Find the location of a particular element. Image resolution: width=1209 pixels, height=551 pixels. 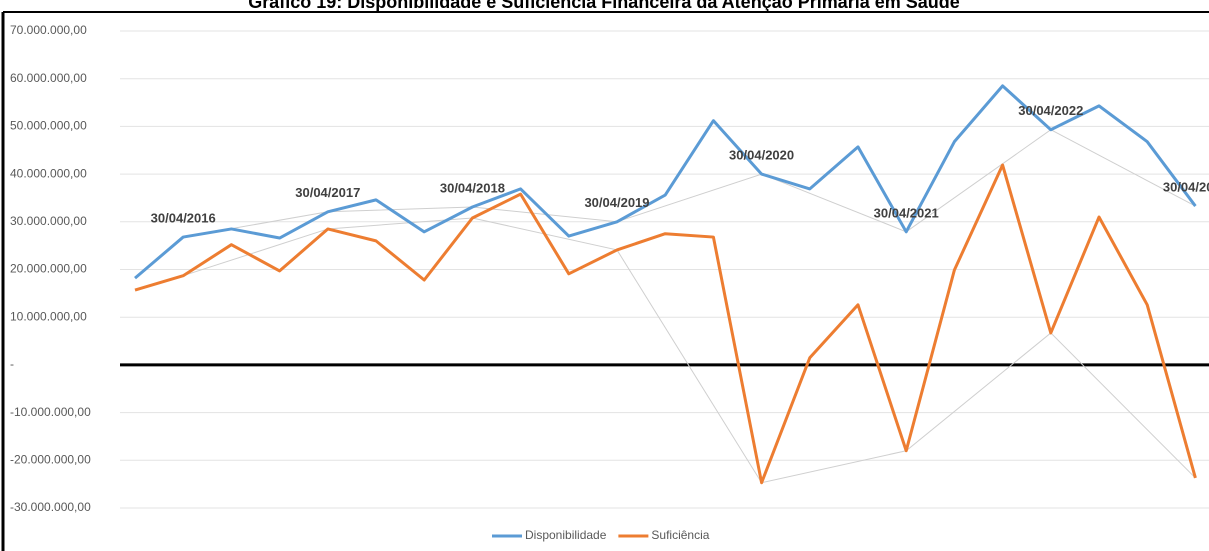

y-tick-label: 10.000.000,00 is located at coordinates (48, 316).